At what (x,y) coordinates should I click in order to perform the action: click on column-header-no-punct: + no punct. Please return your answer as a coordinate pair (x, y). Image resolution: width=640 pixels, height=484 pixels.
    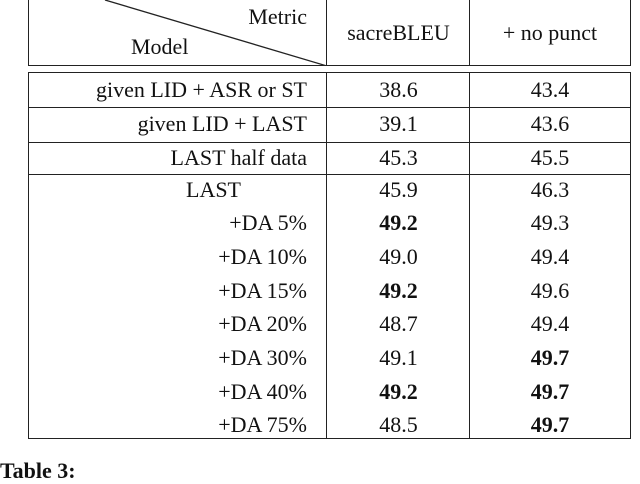
    Looking at the image, I should click on (550, 32).